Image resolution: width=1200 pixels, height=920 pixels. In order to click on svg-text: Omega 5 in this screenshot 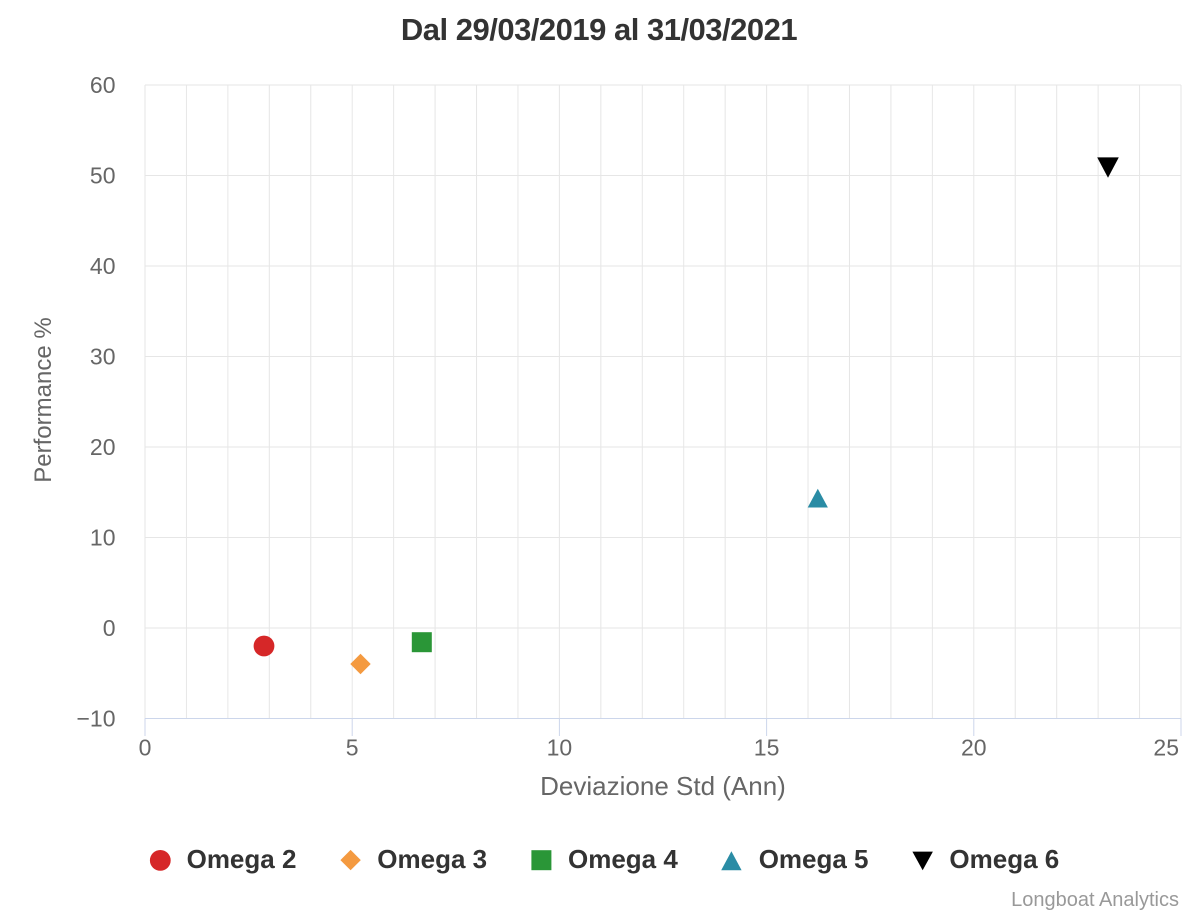, I will do `click(814, 859)`.